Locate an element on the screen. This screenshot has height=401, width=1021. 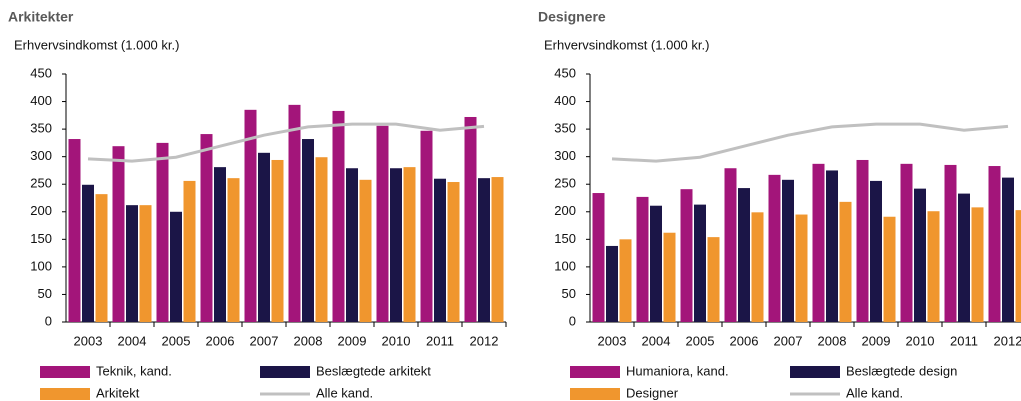
chart-title: Arkitekter is located at coordinates (41, 17).